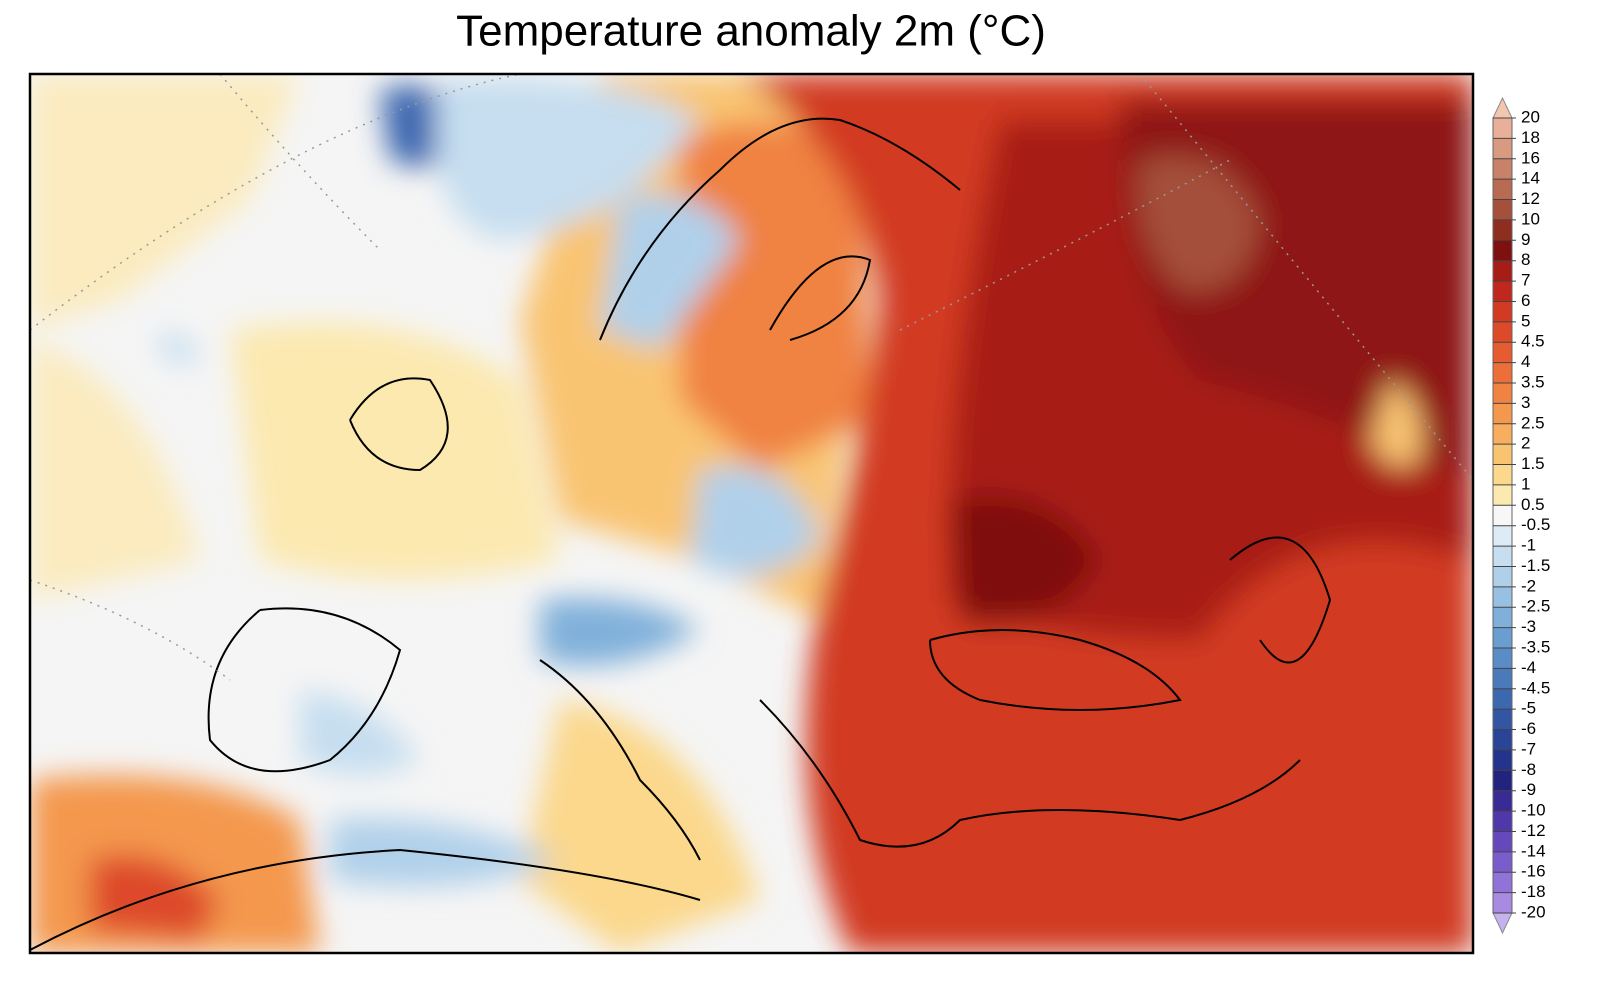  Describe the element at coordinates (1528, 585) in the screenshot. I see `colorbar-label: -2` at that location.